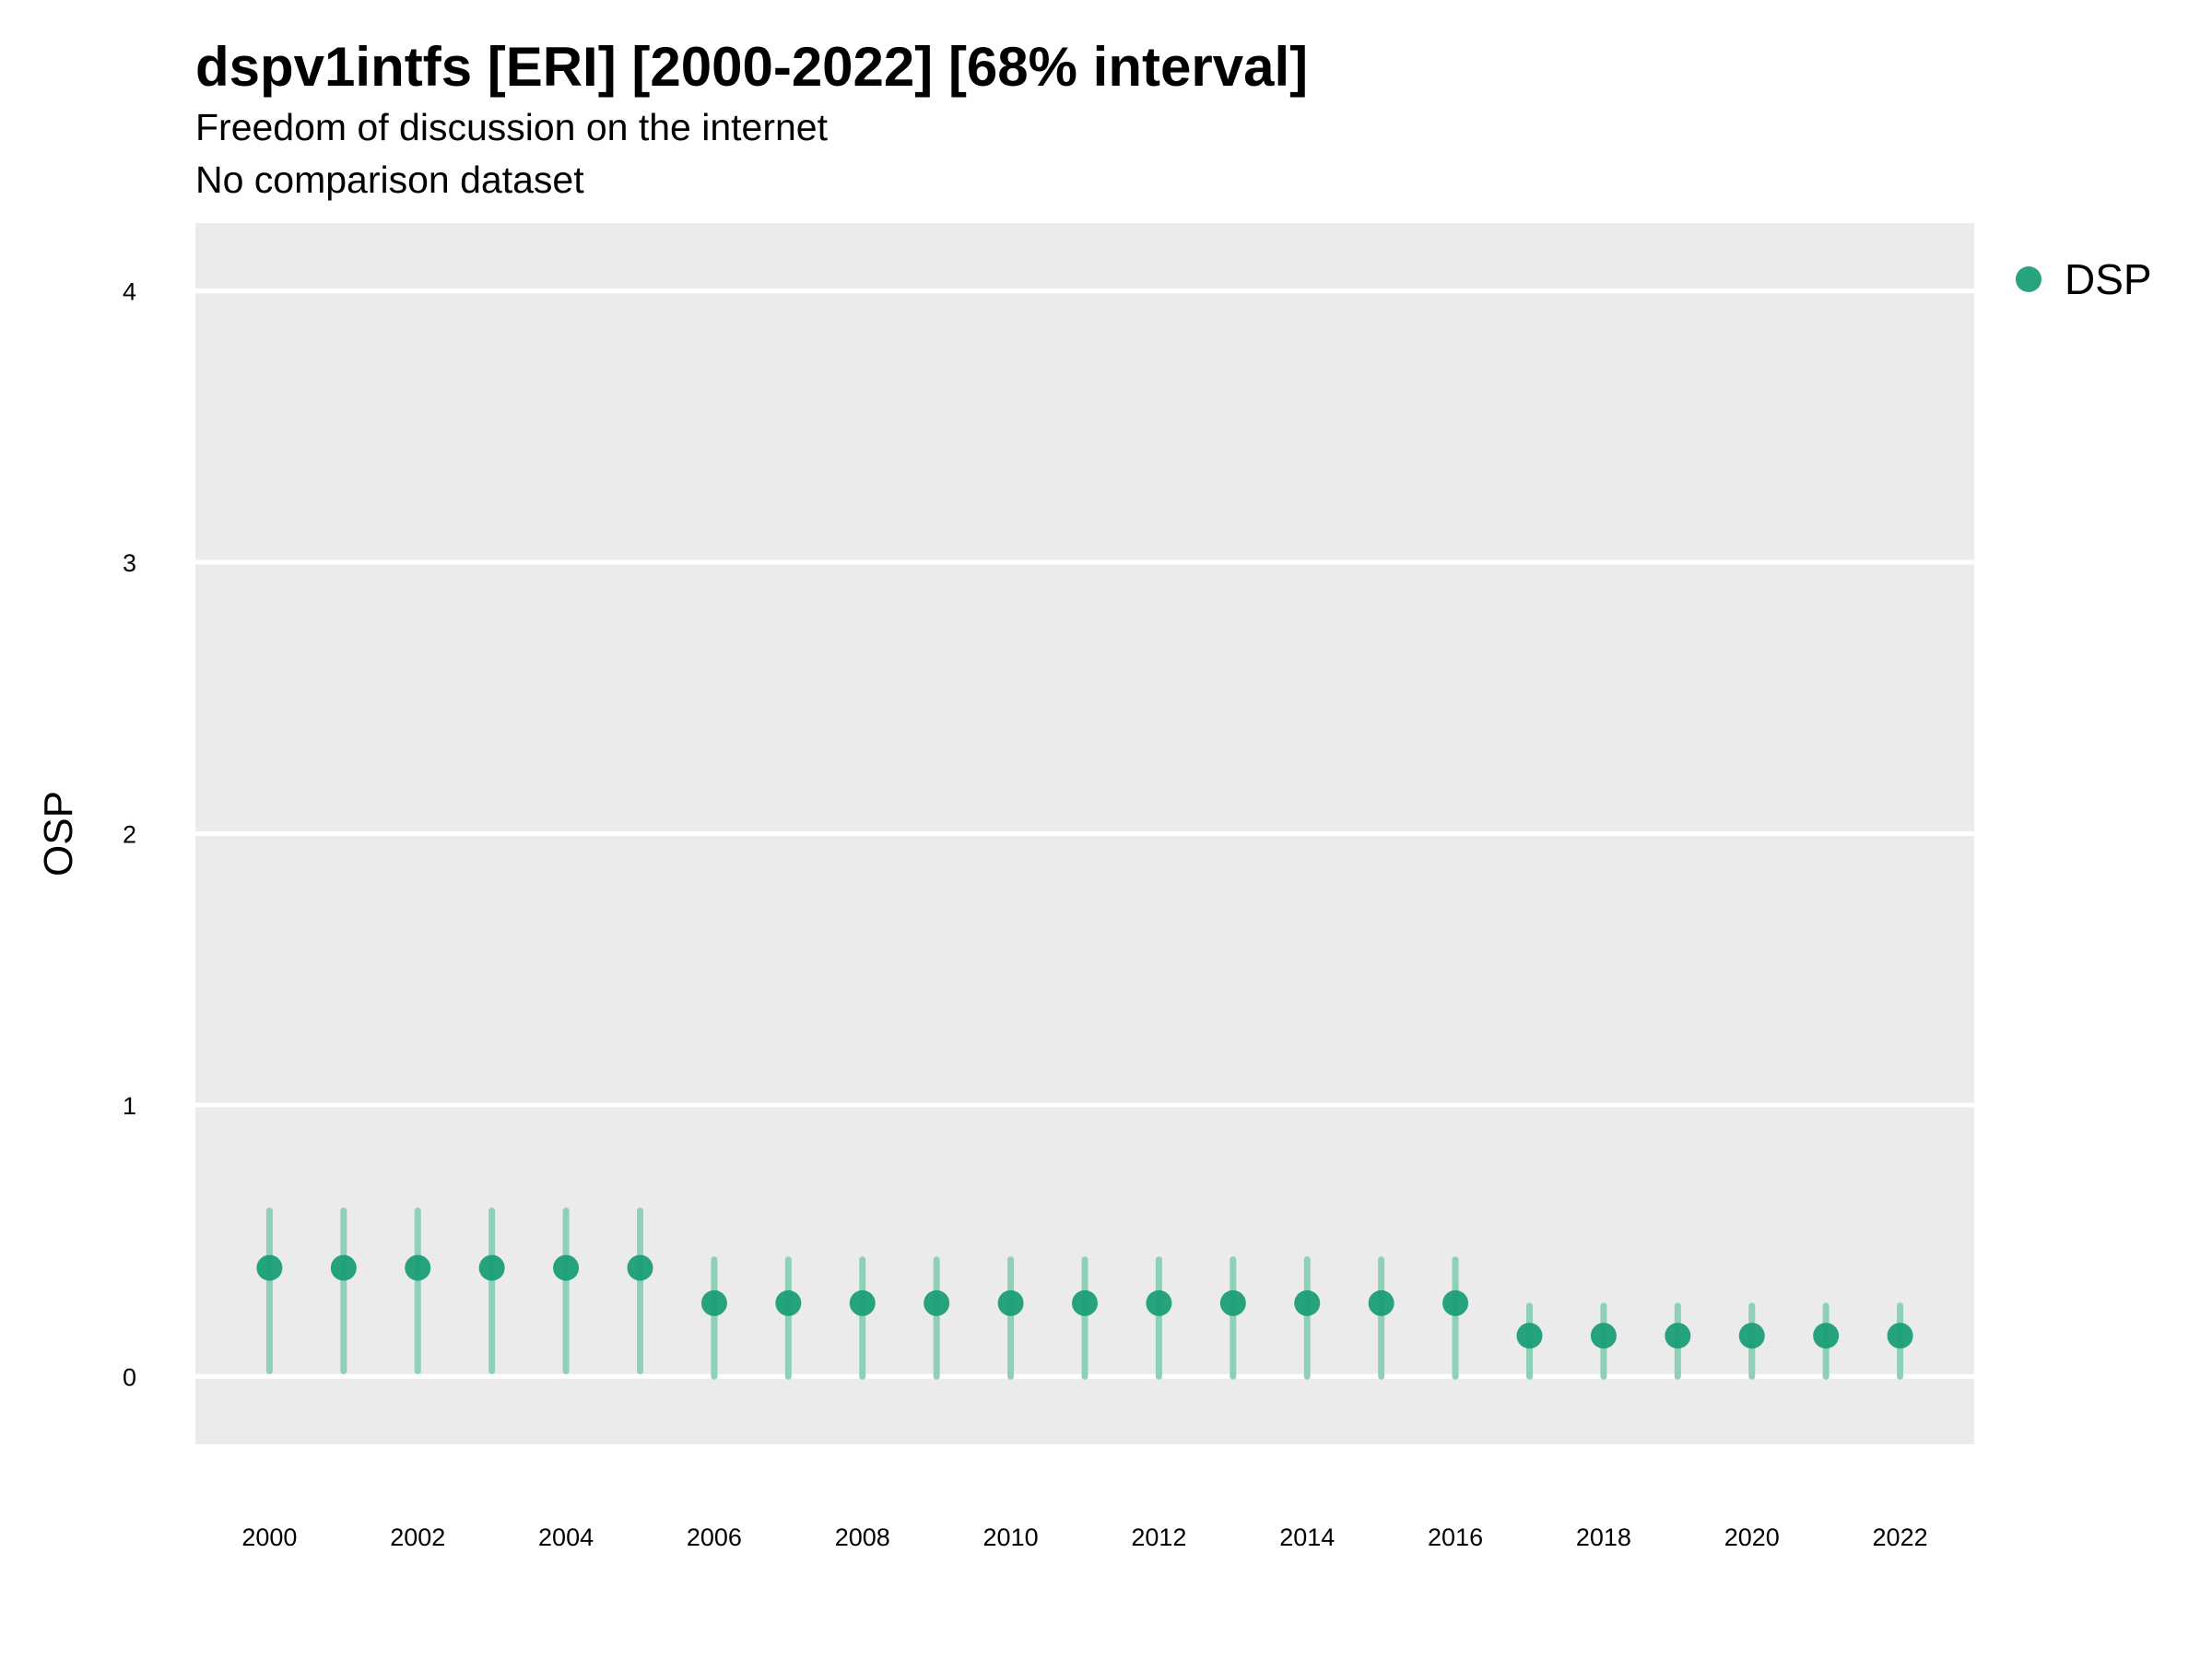 The image size is (2212, 1659). Describe the element at coordinates (417, 1537) in the screenshot. I see `x-tick-label: 2002` at that location.